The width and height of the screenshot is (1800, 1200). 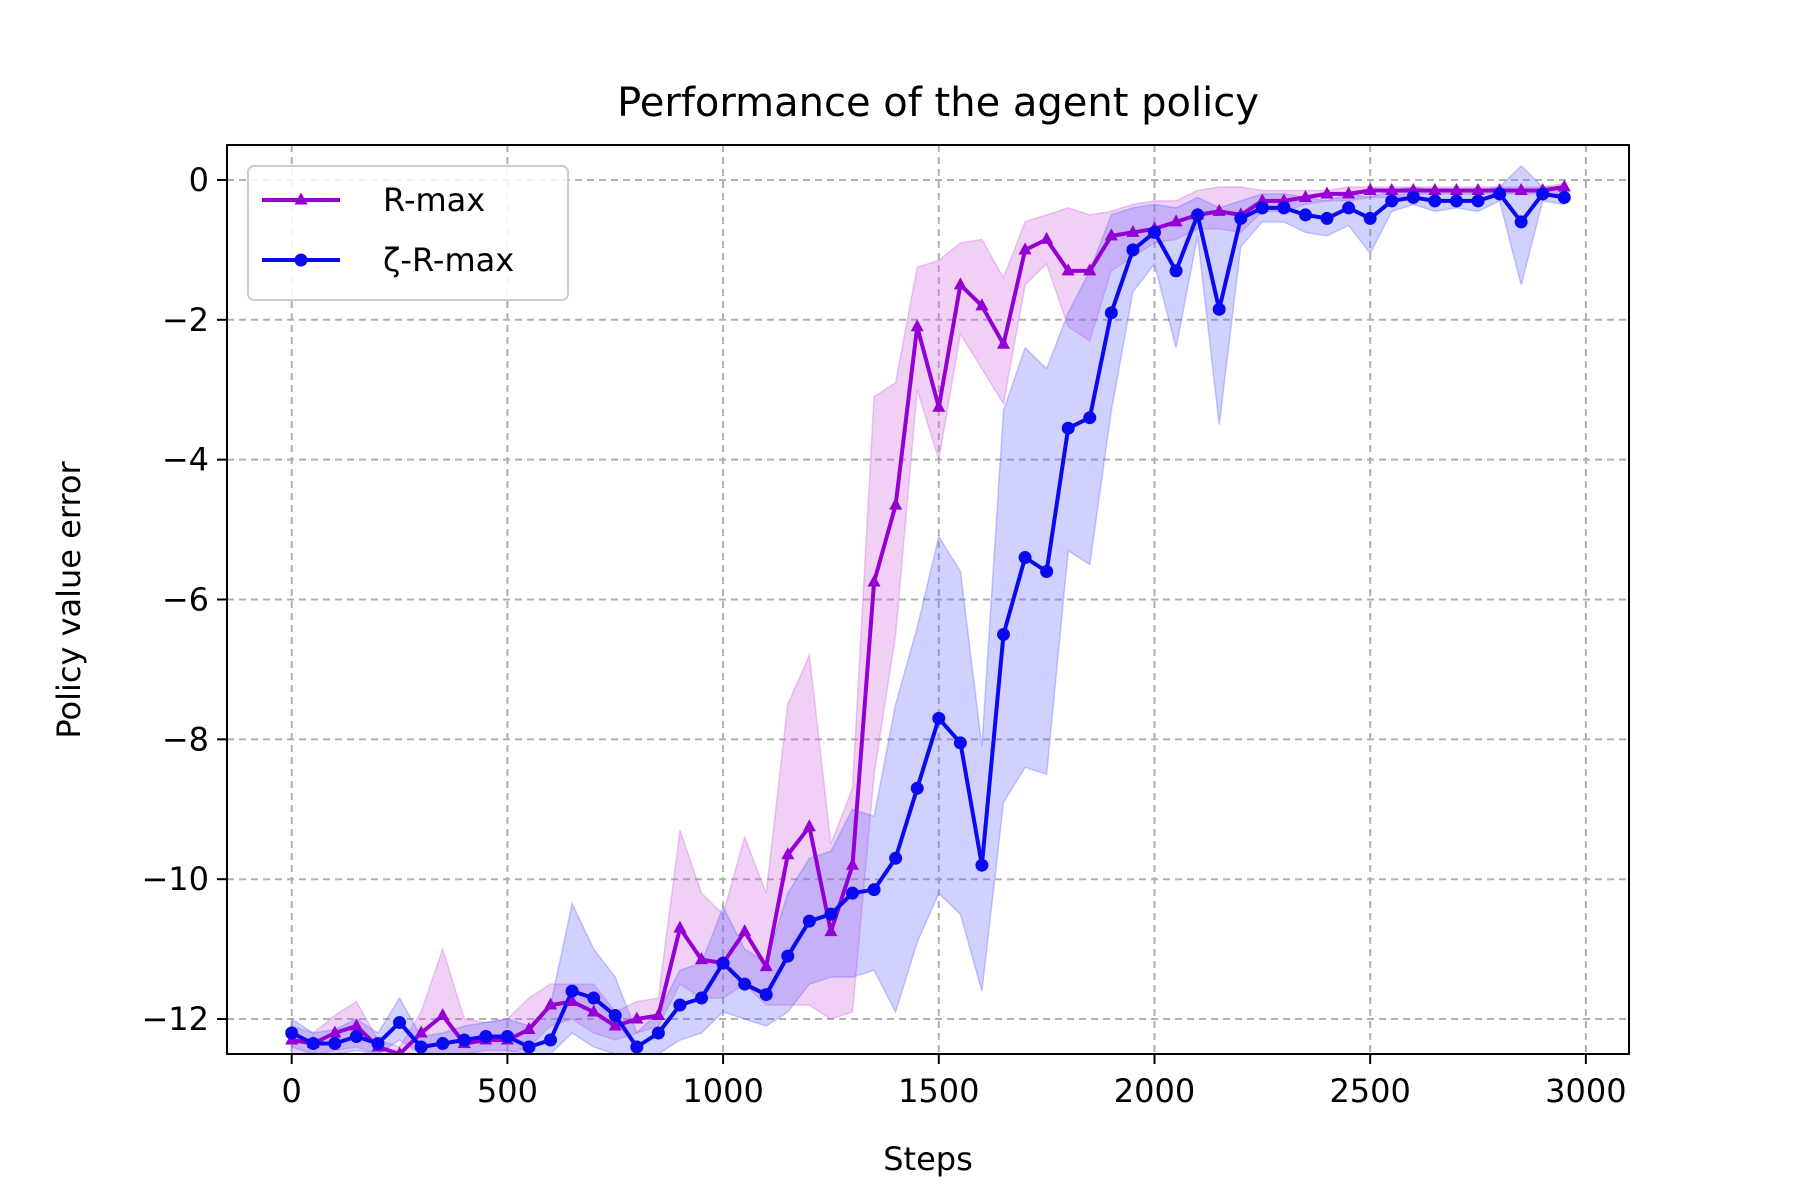 What do you see at coordinates (1154, 1091) in the screenshot?
I see `x-tick-label: 2000` at bounding box center [1154, 1091].